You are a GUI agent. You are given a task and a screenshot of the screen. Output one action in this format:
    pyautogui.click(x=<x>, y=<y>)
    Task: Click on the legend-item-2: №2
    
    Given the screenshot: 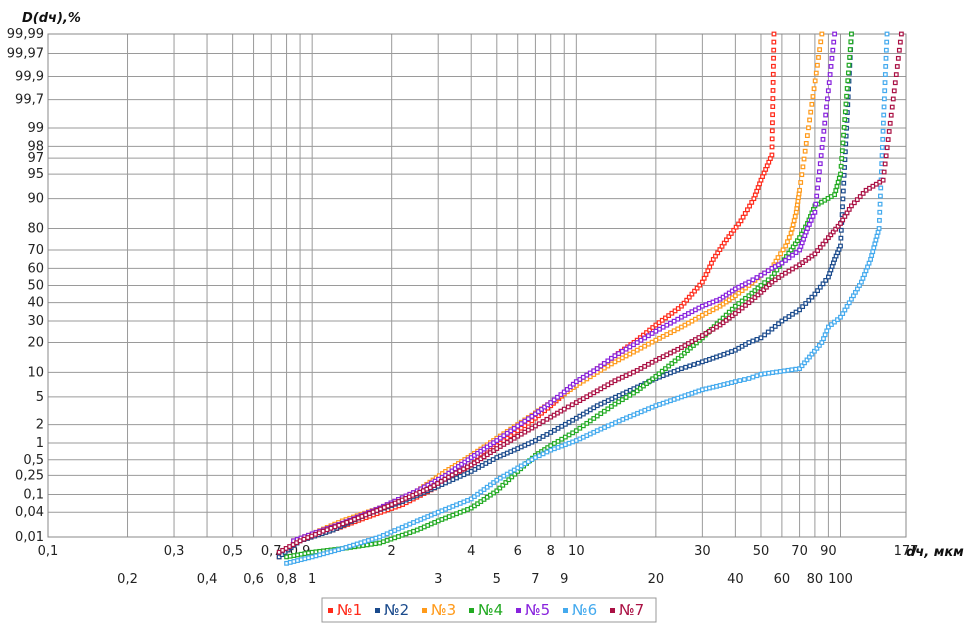 What is the action you would take?
    pyautogui.click(x=392, y=610)
    